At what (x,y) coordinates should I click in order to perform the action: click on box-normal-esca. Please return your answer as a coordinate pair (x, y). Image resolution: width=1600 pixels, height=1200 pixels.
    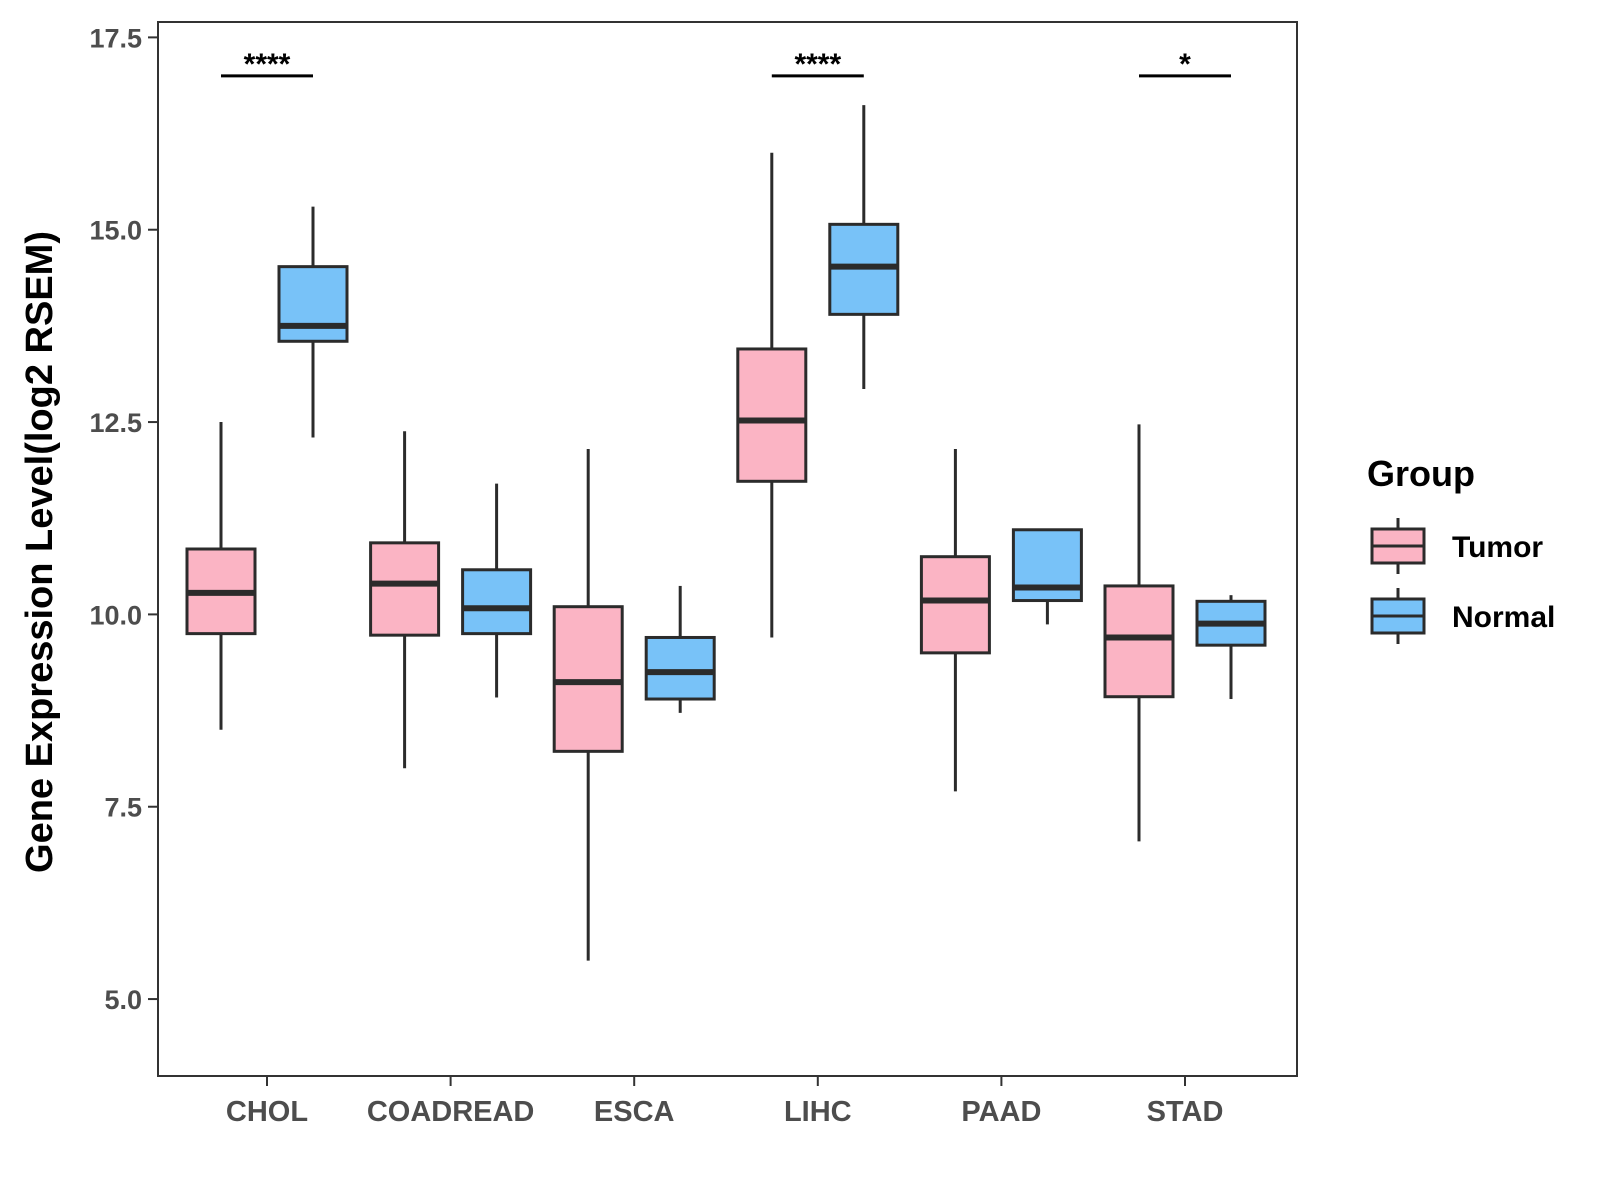
    Looking at the image, I should click on (680, 649).